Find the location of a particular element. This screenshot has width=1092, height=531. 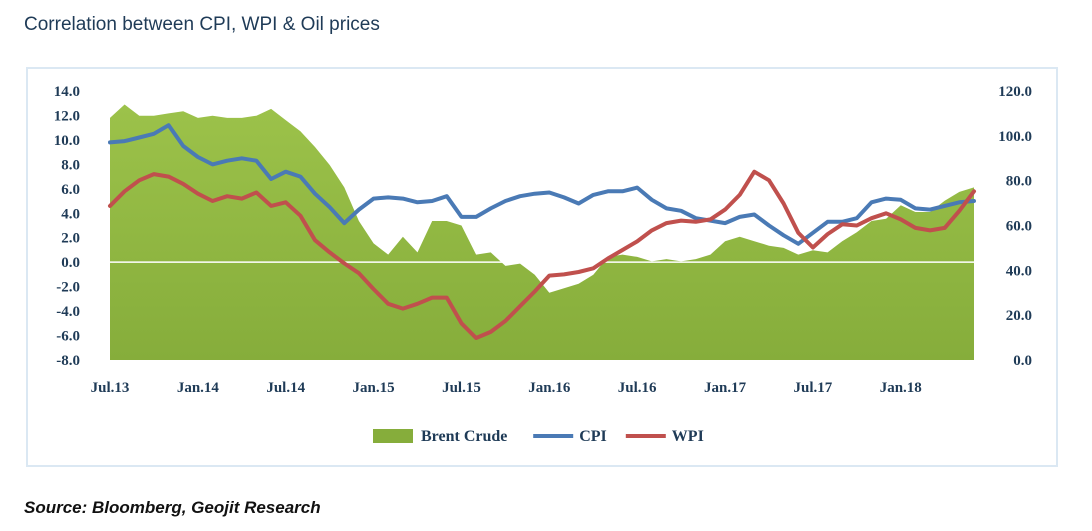

wpi-legend-label: WPI is located at coordinates (688, 436).